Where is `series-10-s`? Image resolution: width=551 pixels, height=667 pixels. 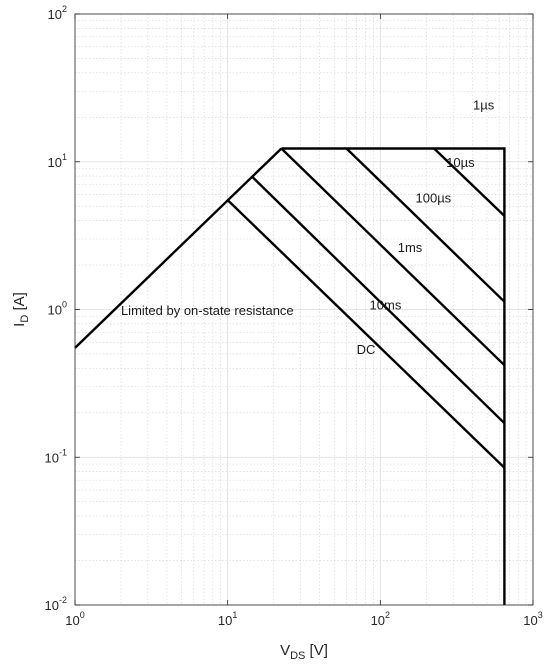
series-10-s is located at coordinates (469, 182).